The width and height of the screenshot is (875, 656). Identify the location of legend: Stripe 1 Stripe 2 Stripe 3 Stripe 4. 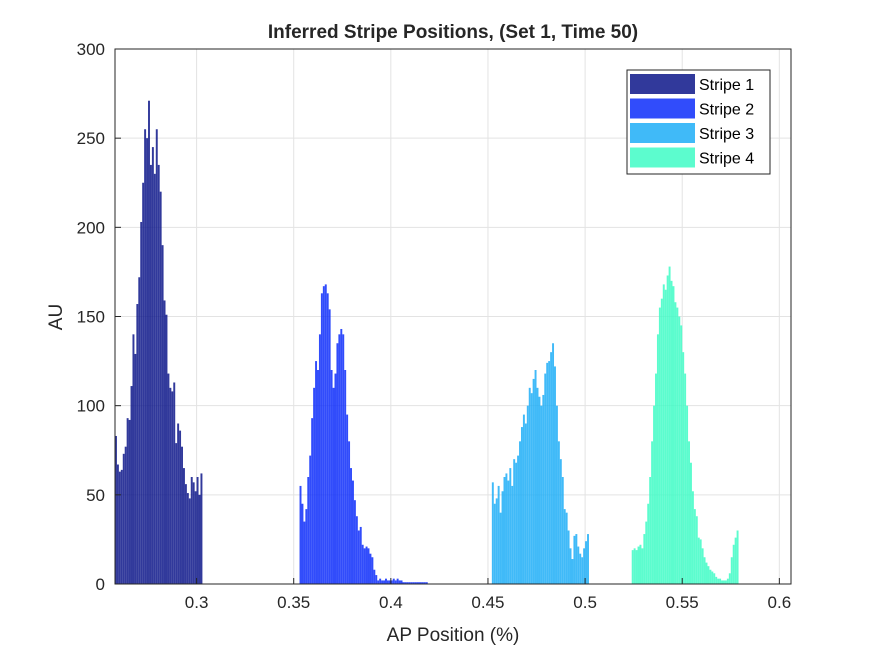
(698, 122).